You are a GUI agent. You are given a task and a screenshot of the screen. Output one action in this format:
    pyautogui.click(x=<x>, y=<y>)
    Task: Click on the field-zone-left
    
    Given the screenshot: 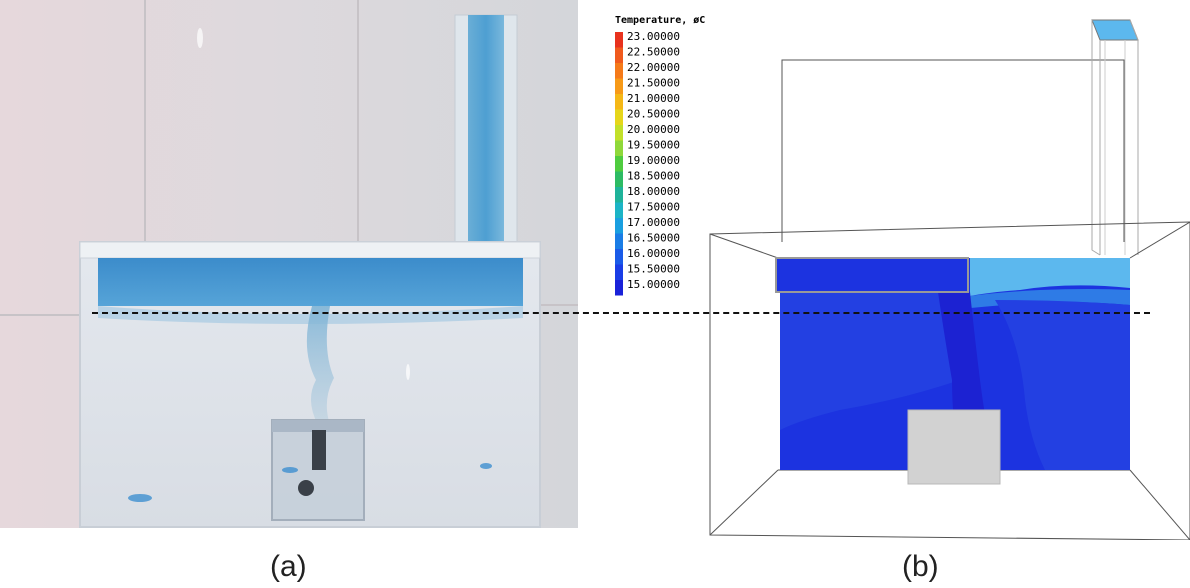 What is the action you would take?
    pyautogui.click(x=870, y=361)
    